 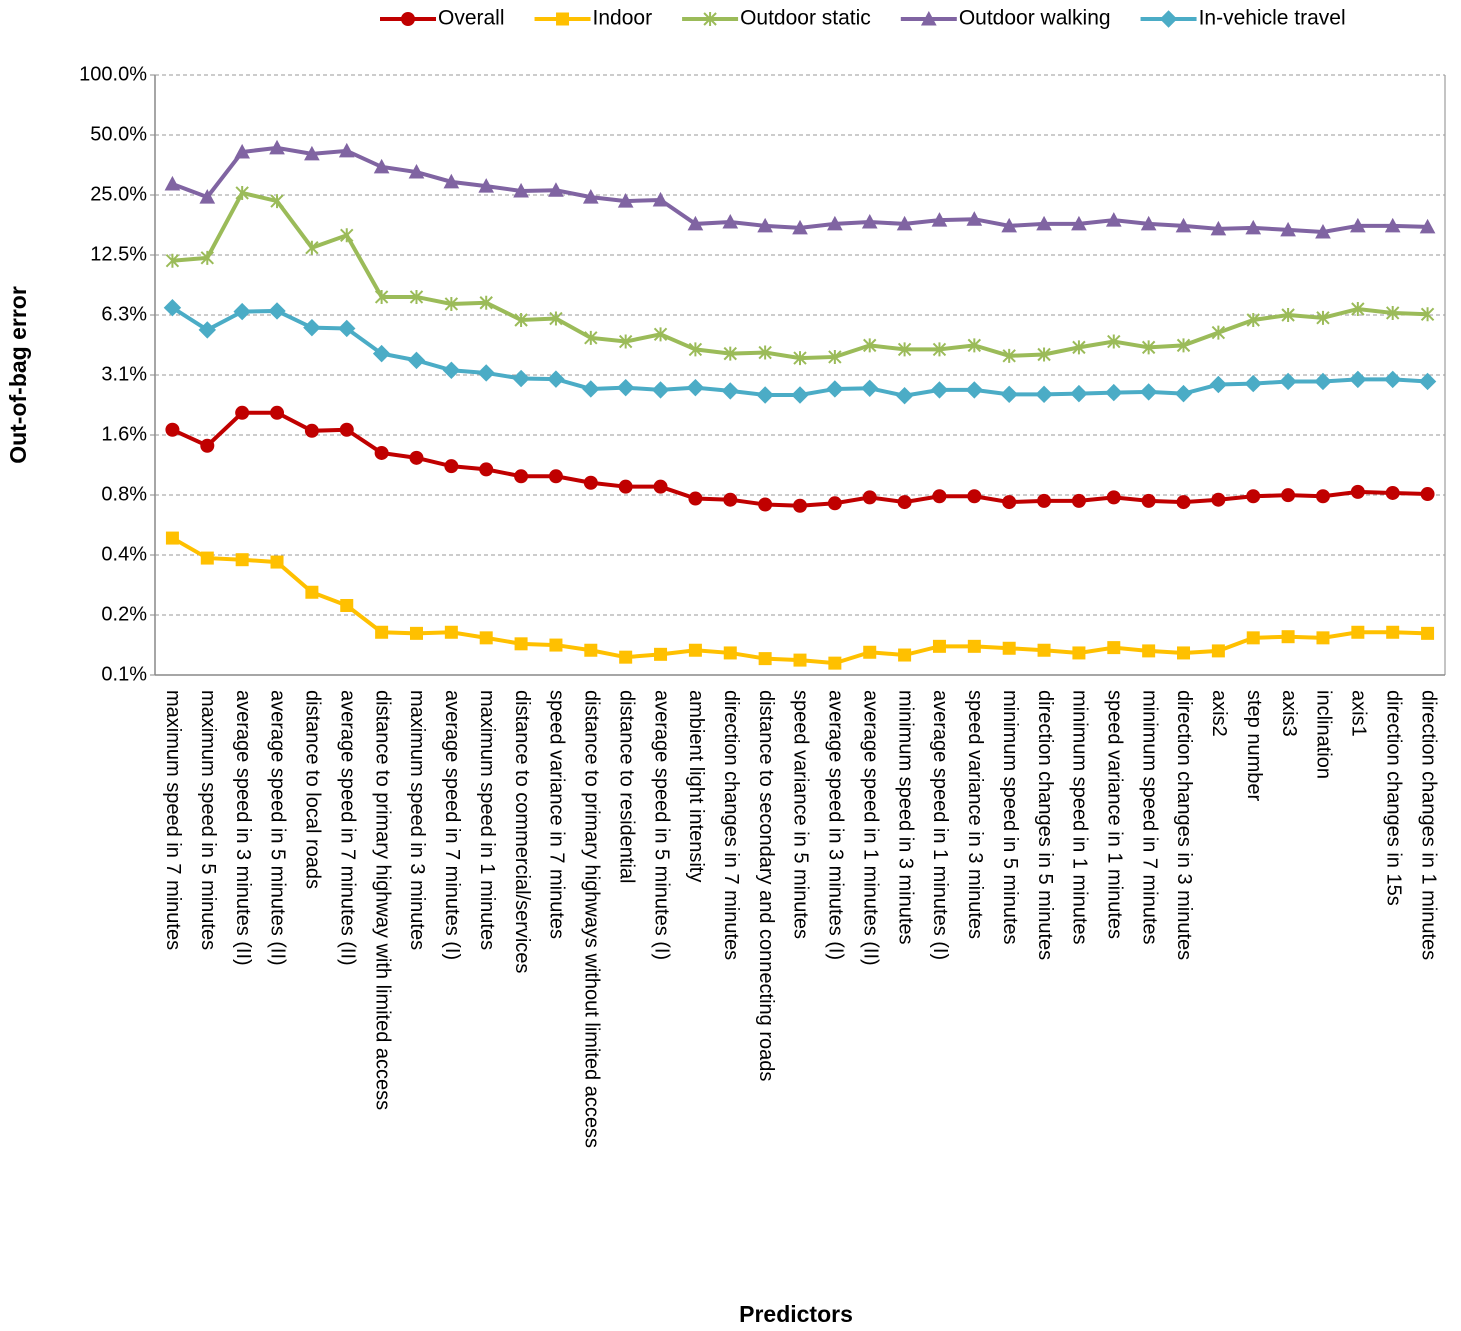 I want to click on x-tick-label: minimum speed in 1 minutes, so click(x=1080, y=817).